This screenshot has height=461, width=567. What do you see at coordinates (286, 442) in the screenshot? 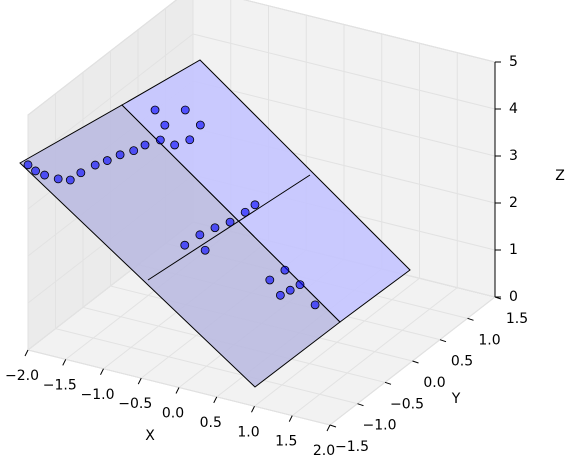
I see `x-tick-label: 1.5` at bounding box center [286, 442].